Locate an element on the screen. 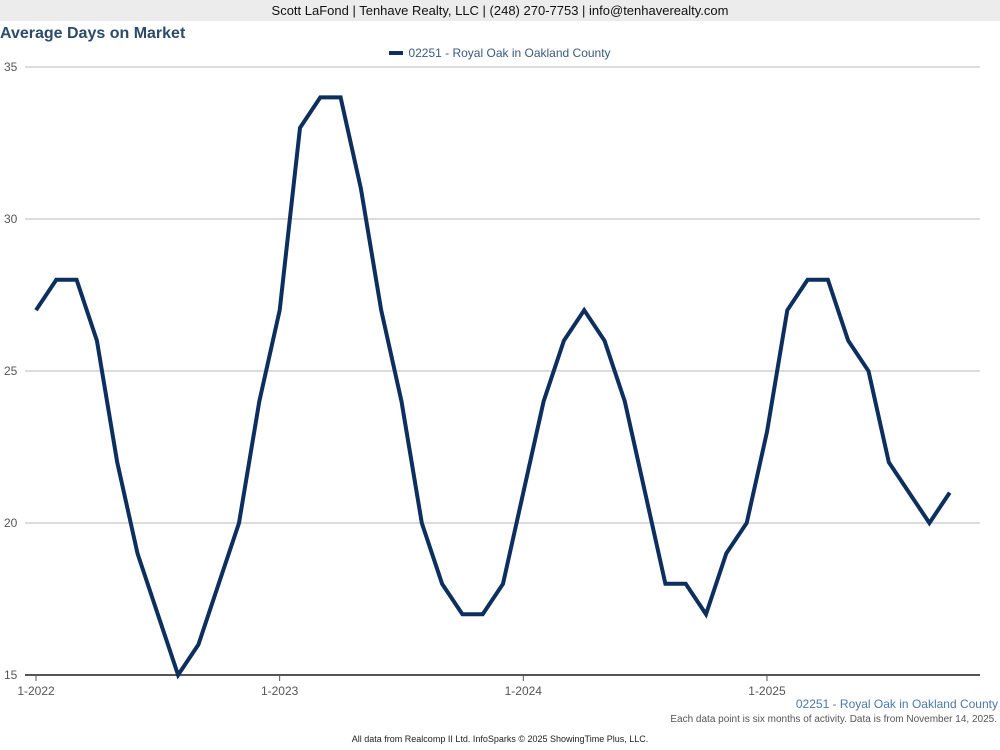 This screenshot has width=1000, height=750. legend: 02251 - Royal Oak in Oakland County is located at coordinates (500, 53).